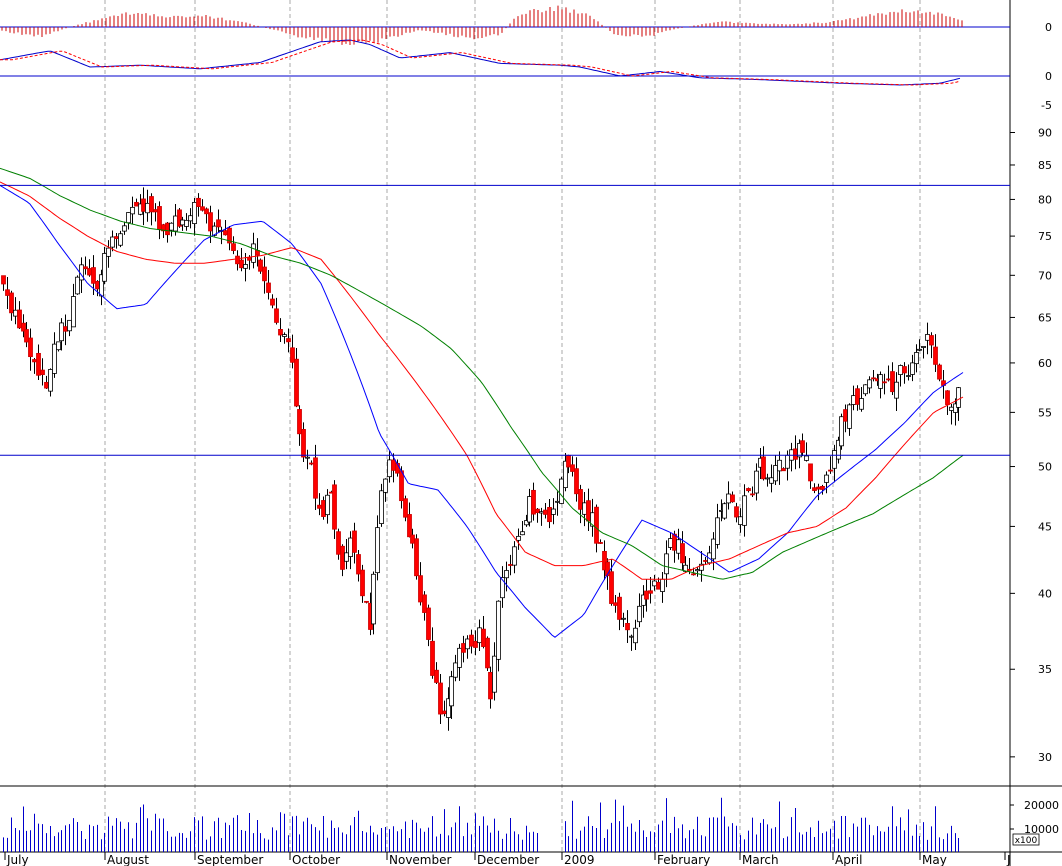 This screenshot has width=1062, height=866. What do you see at coordinates (17, 859) in the screenshot?
I see `month-label: July` at bounding box center [17, 859].